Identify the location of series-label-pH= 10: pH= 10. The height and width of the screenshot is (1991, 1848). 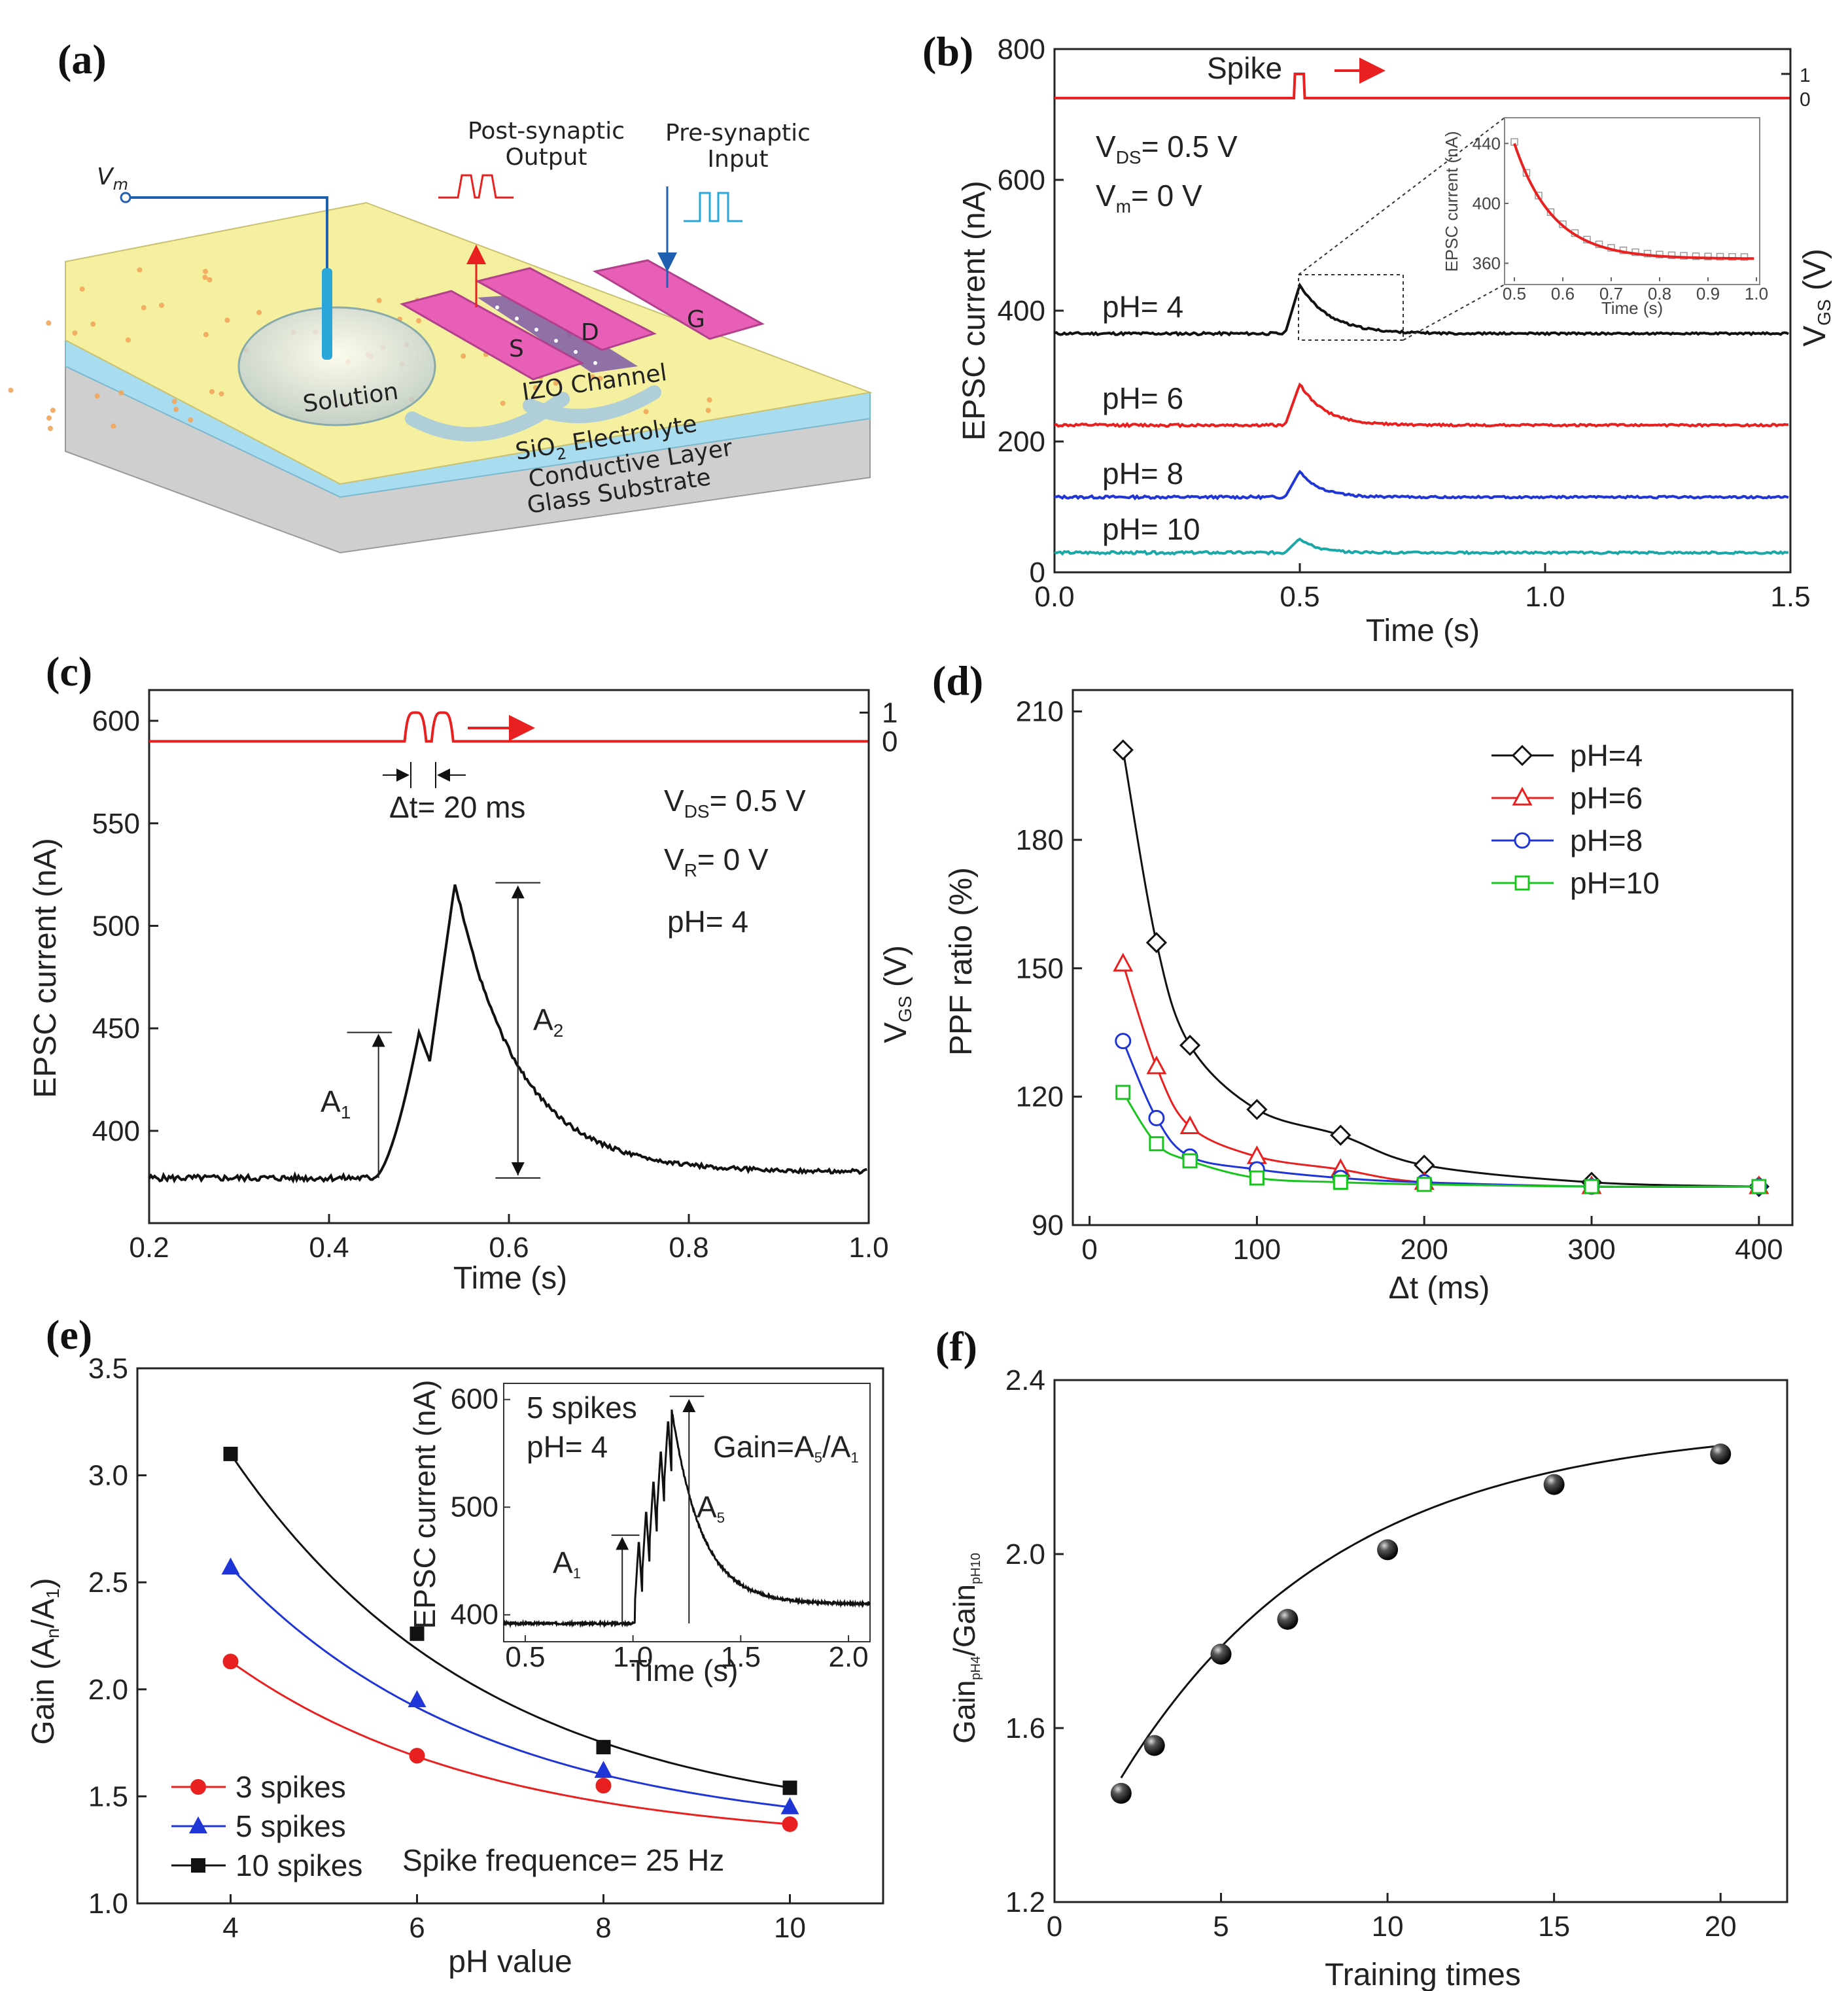
(1151, 529).